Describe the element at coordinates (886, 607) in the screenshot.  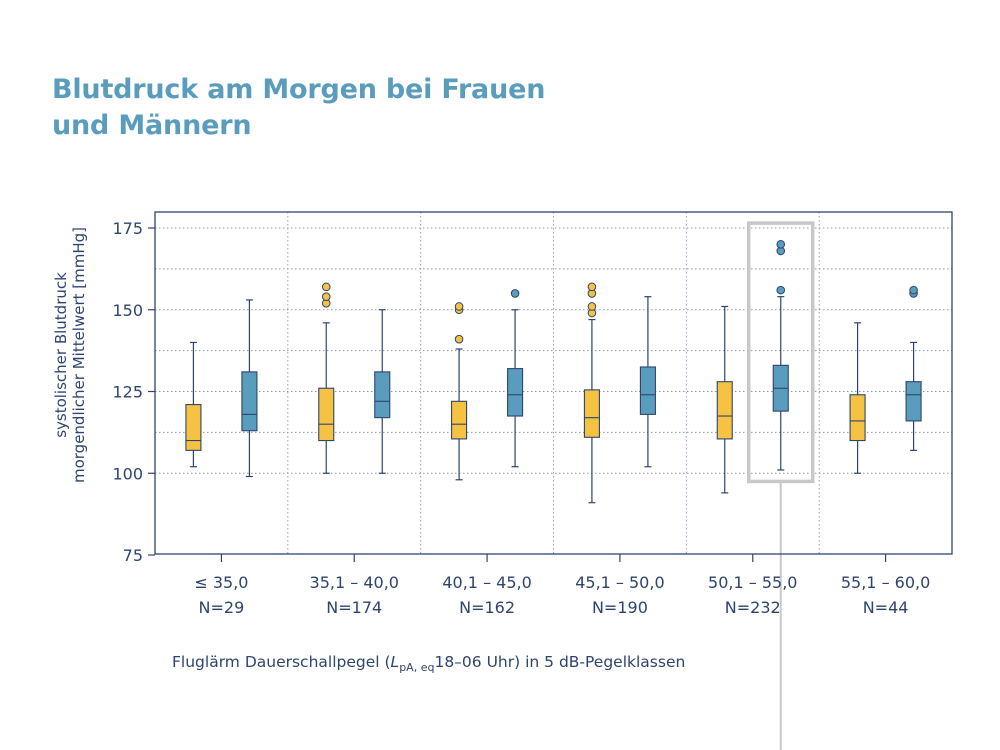
I see `x-category-n-label: N=44` at that location.